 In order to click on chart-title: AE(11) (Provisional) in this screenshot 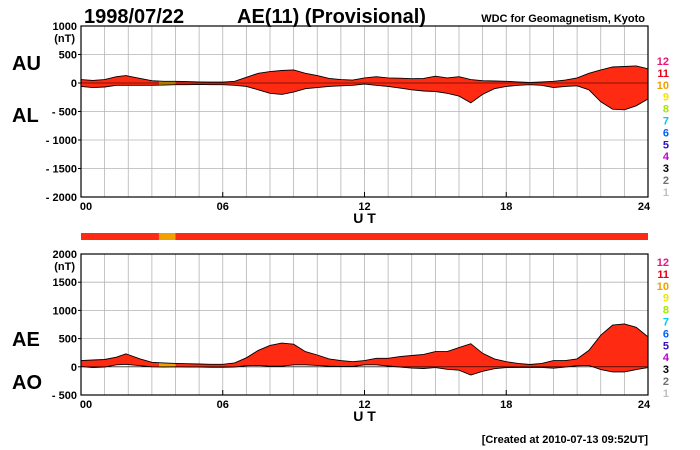, I will do `click(331, 17)`.